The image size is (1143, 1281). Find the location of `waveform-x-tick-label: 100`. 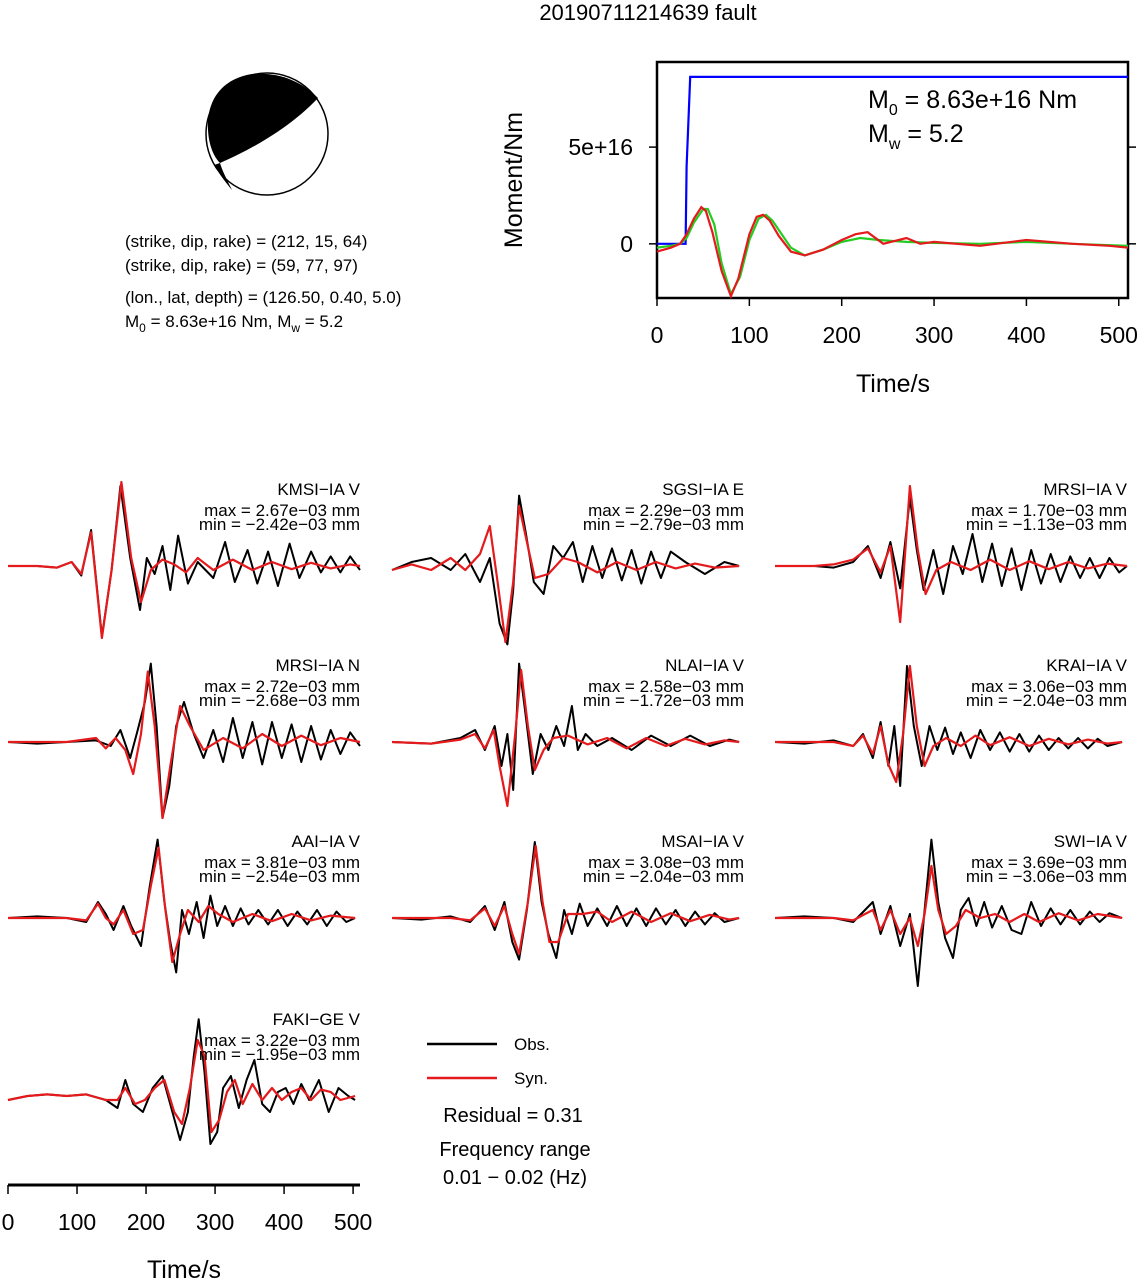

waveform-x-tick-label: 100 is located at coordinates (77, 1222).